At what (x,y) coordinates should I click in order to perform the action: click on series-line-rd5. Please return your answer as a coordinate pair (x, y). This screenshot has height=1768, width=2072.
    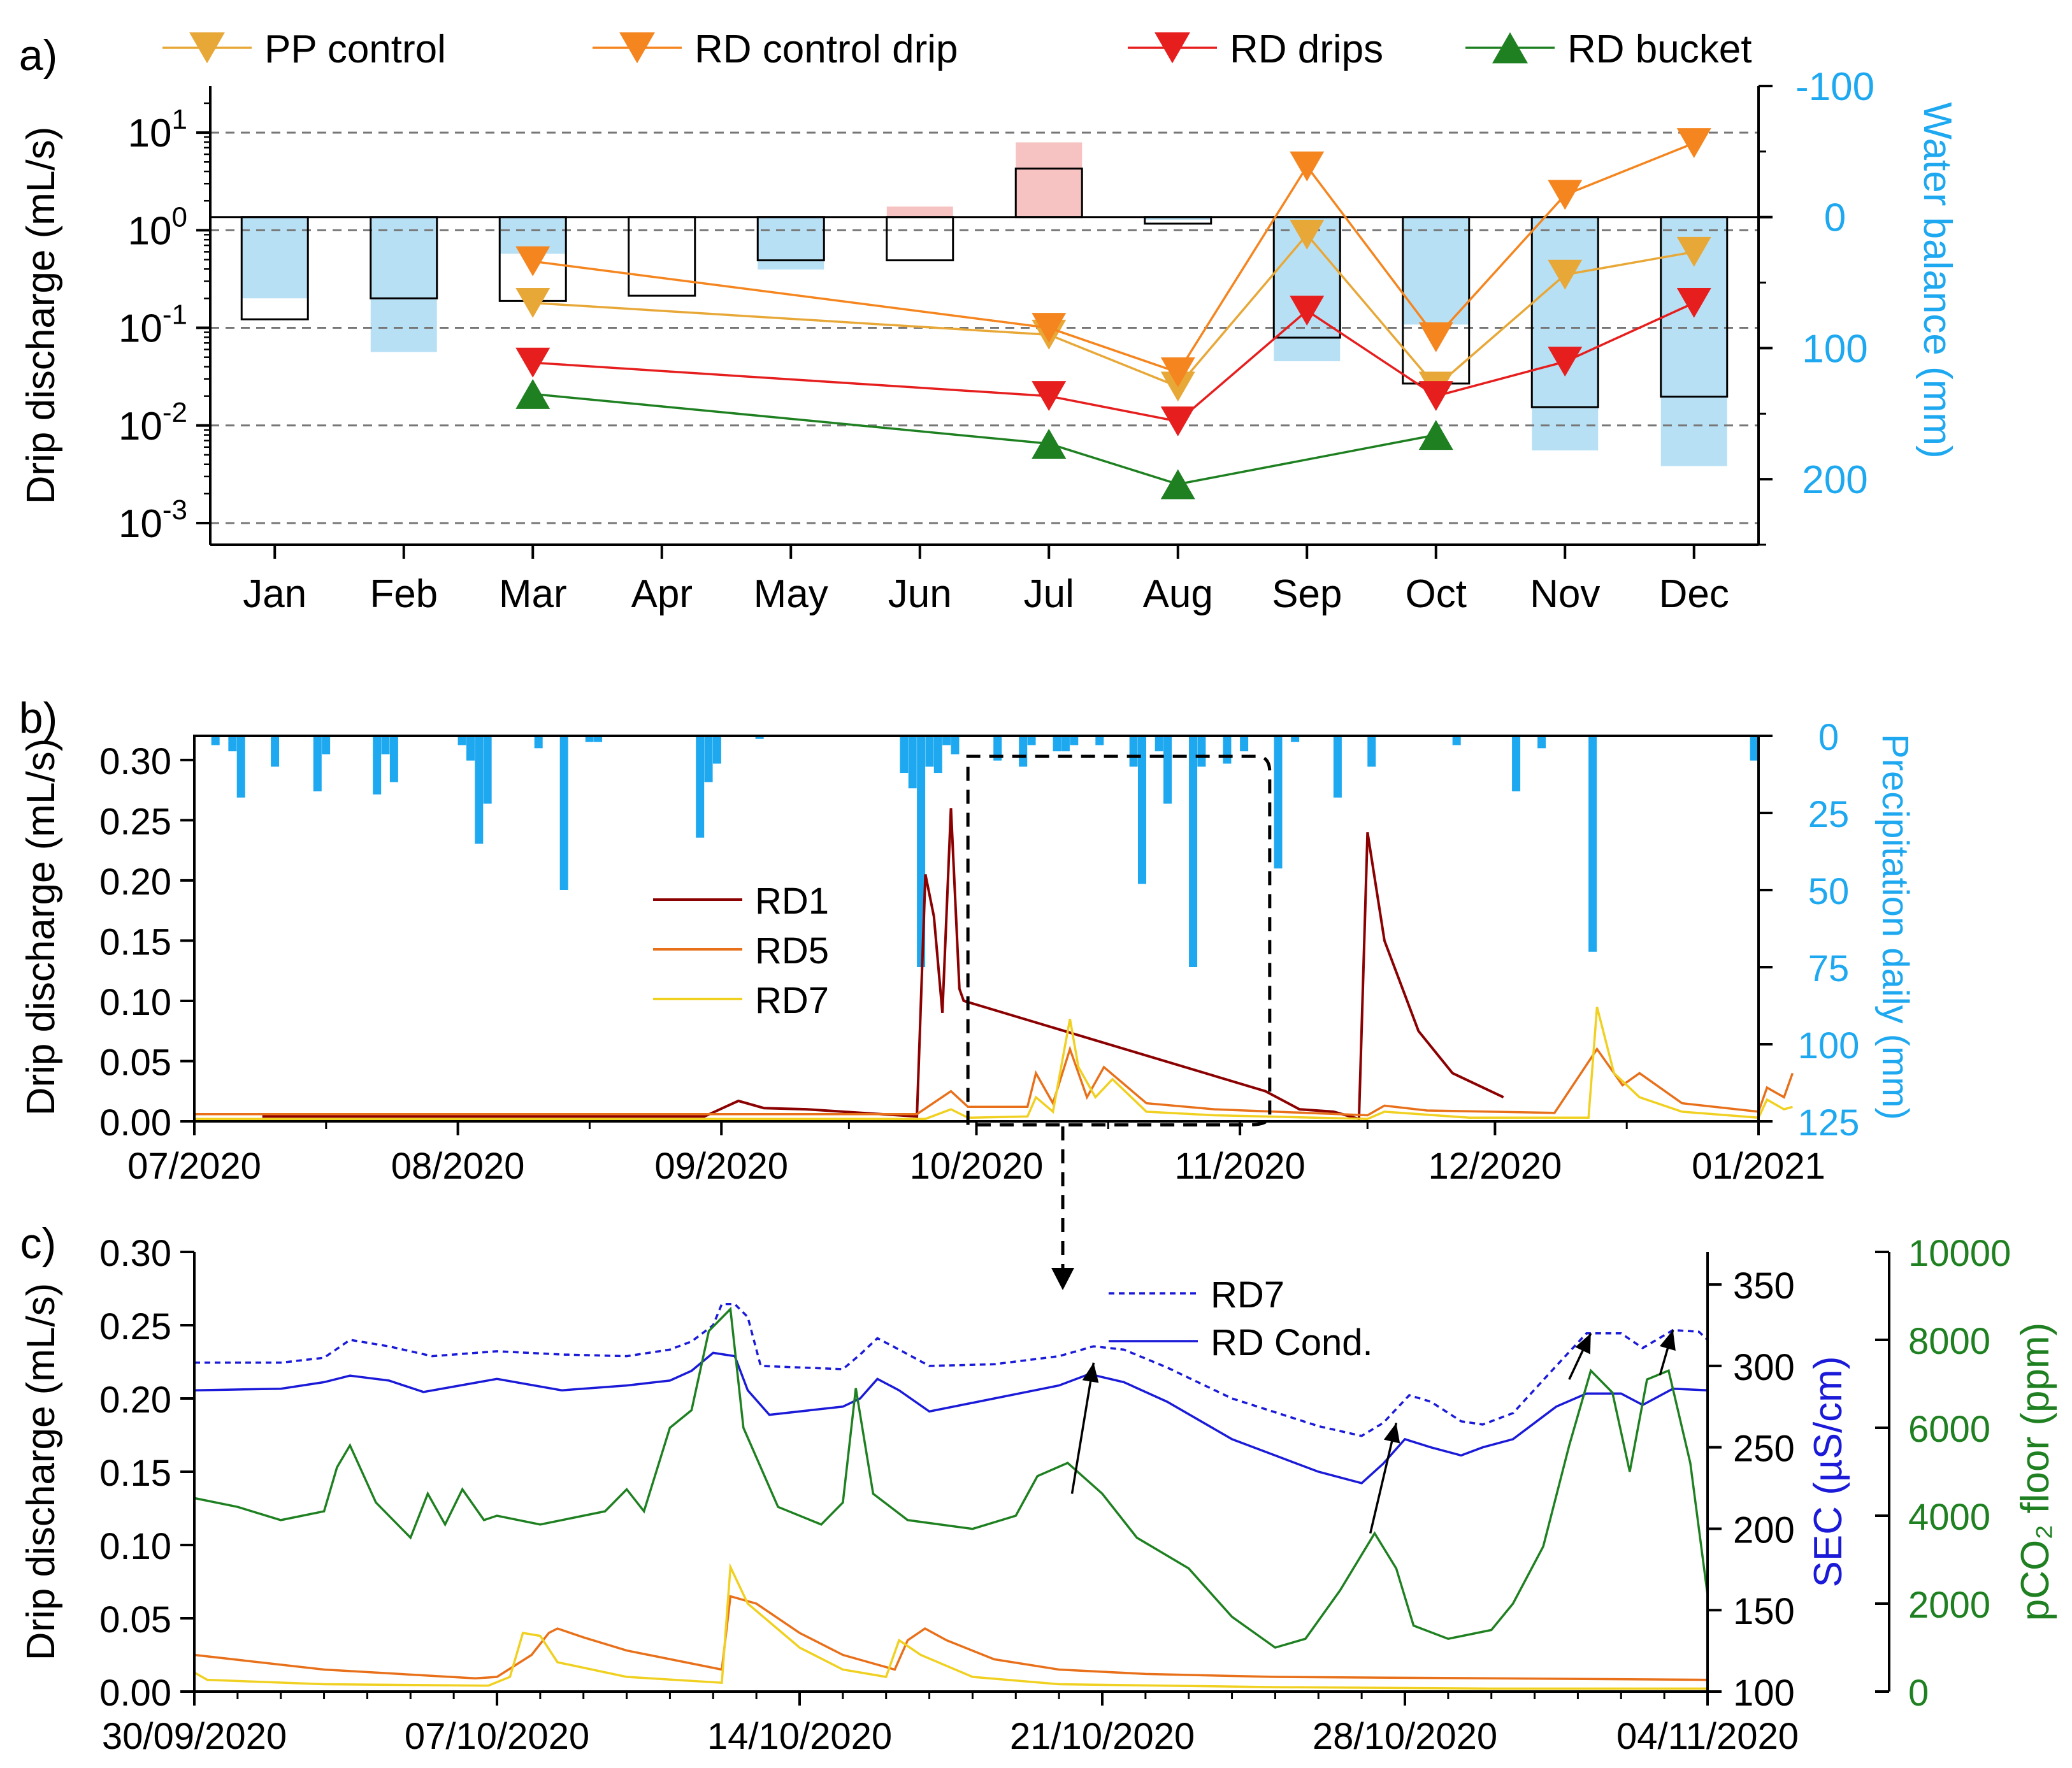
    Looking at the image, I should click on (994, 1081).